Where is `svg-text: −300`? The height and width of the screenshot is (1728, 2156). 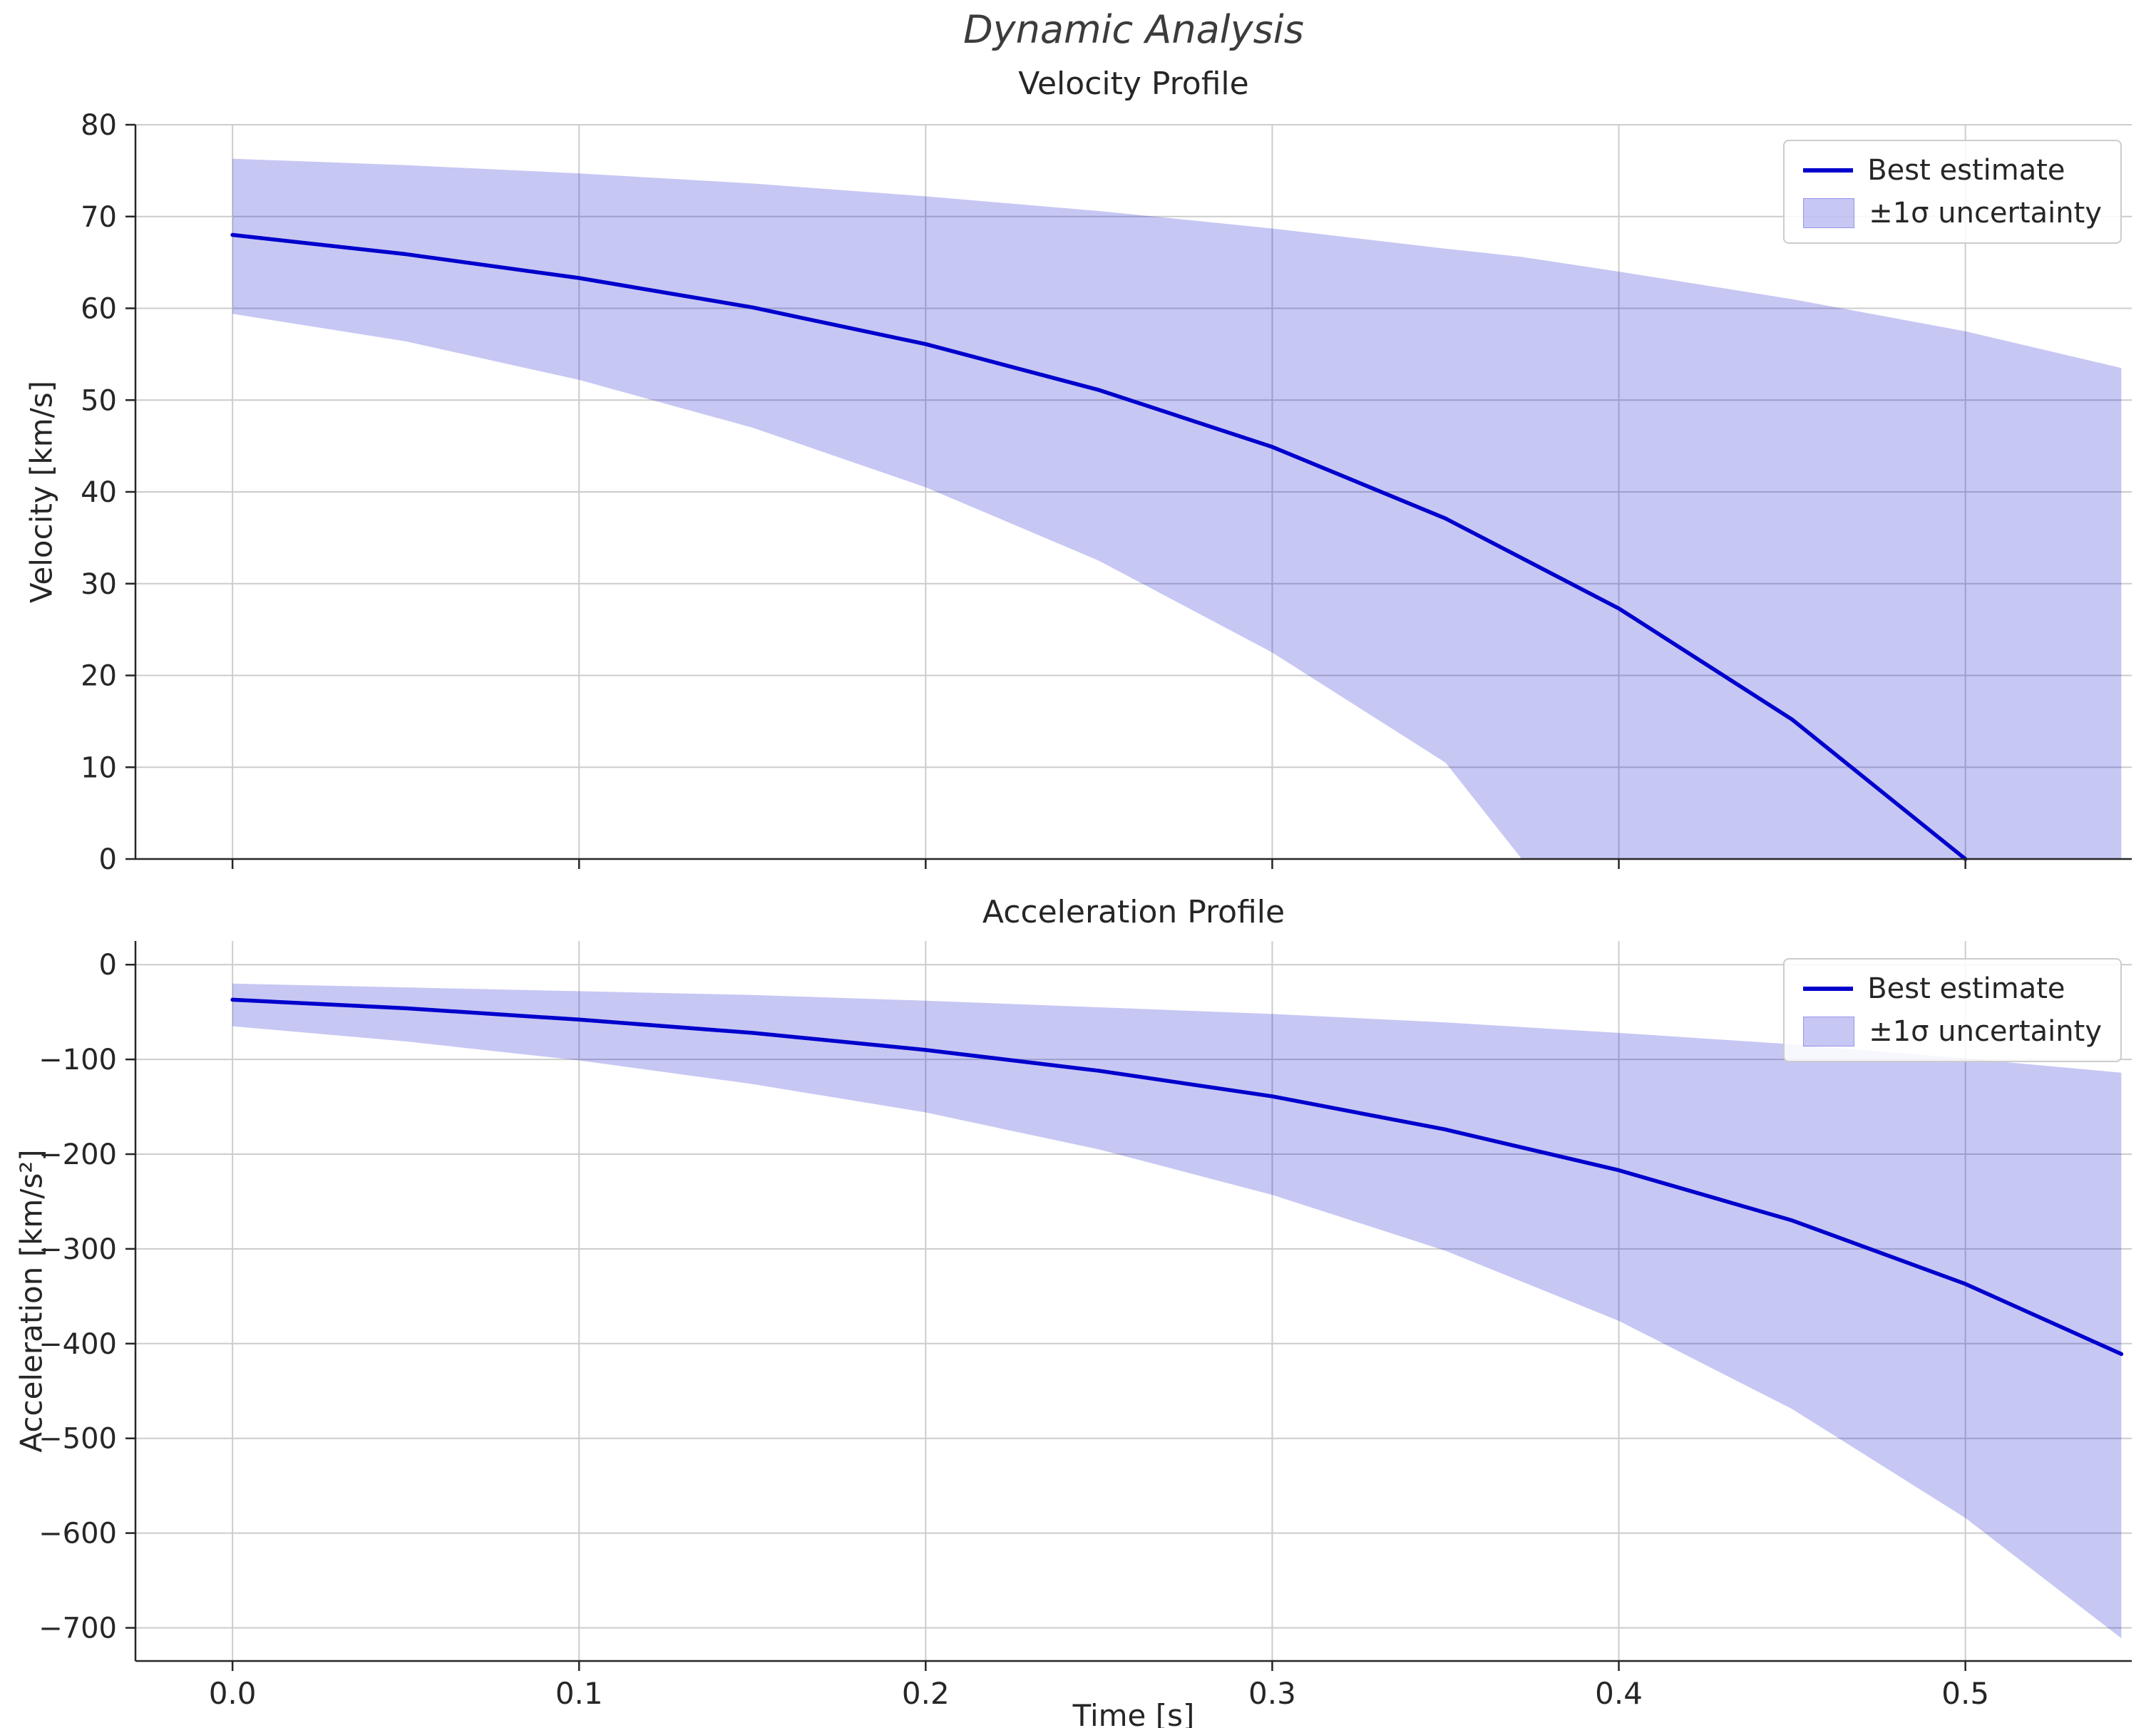
svg-text: −300 is located at coordinates (77, 1249).